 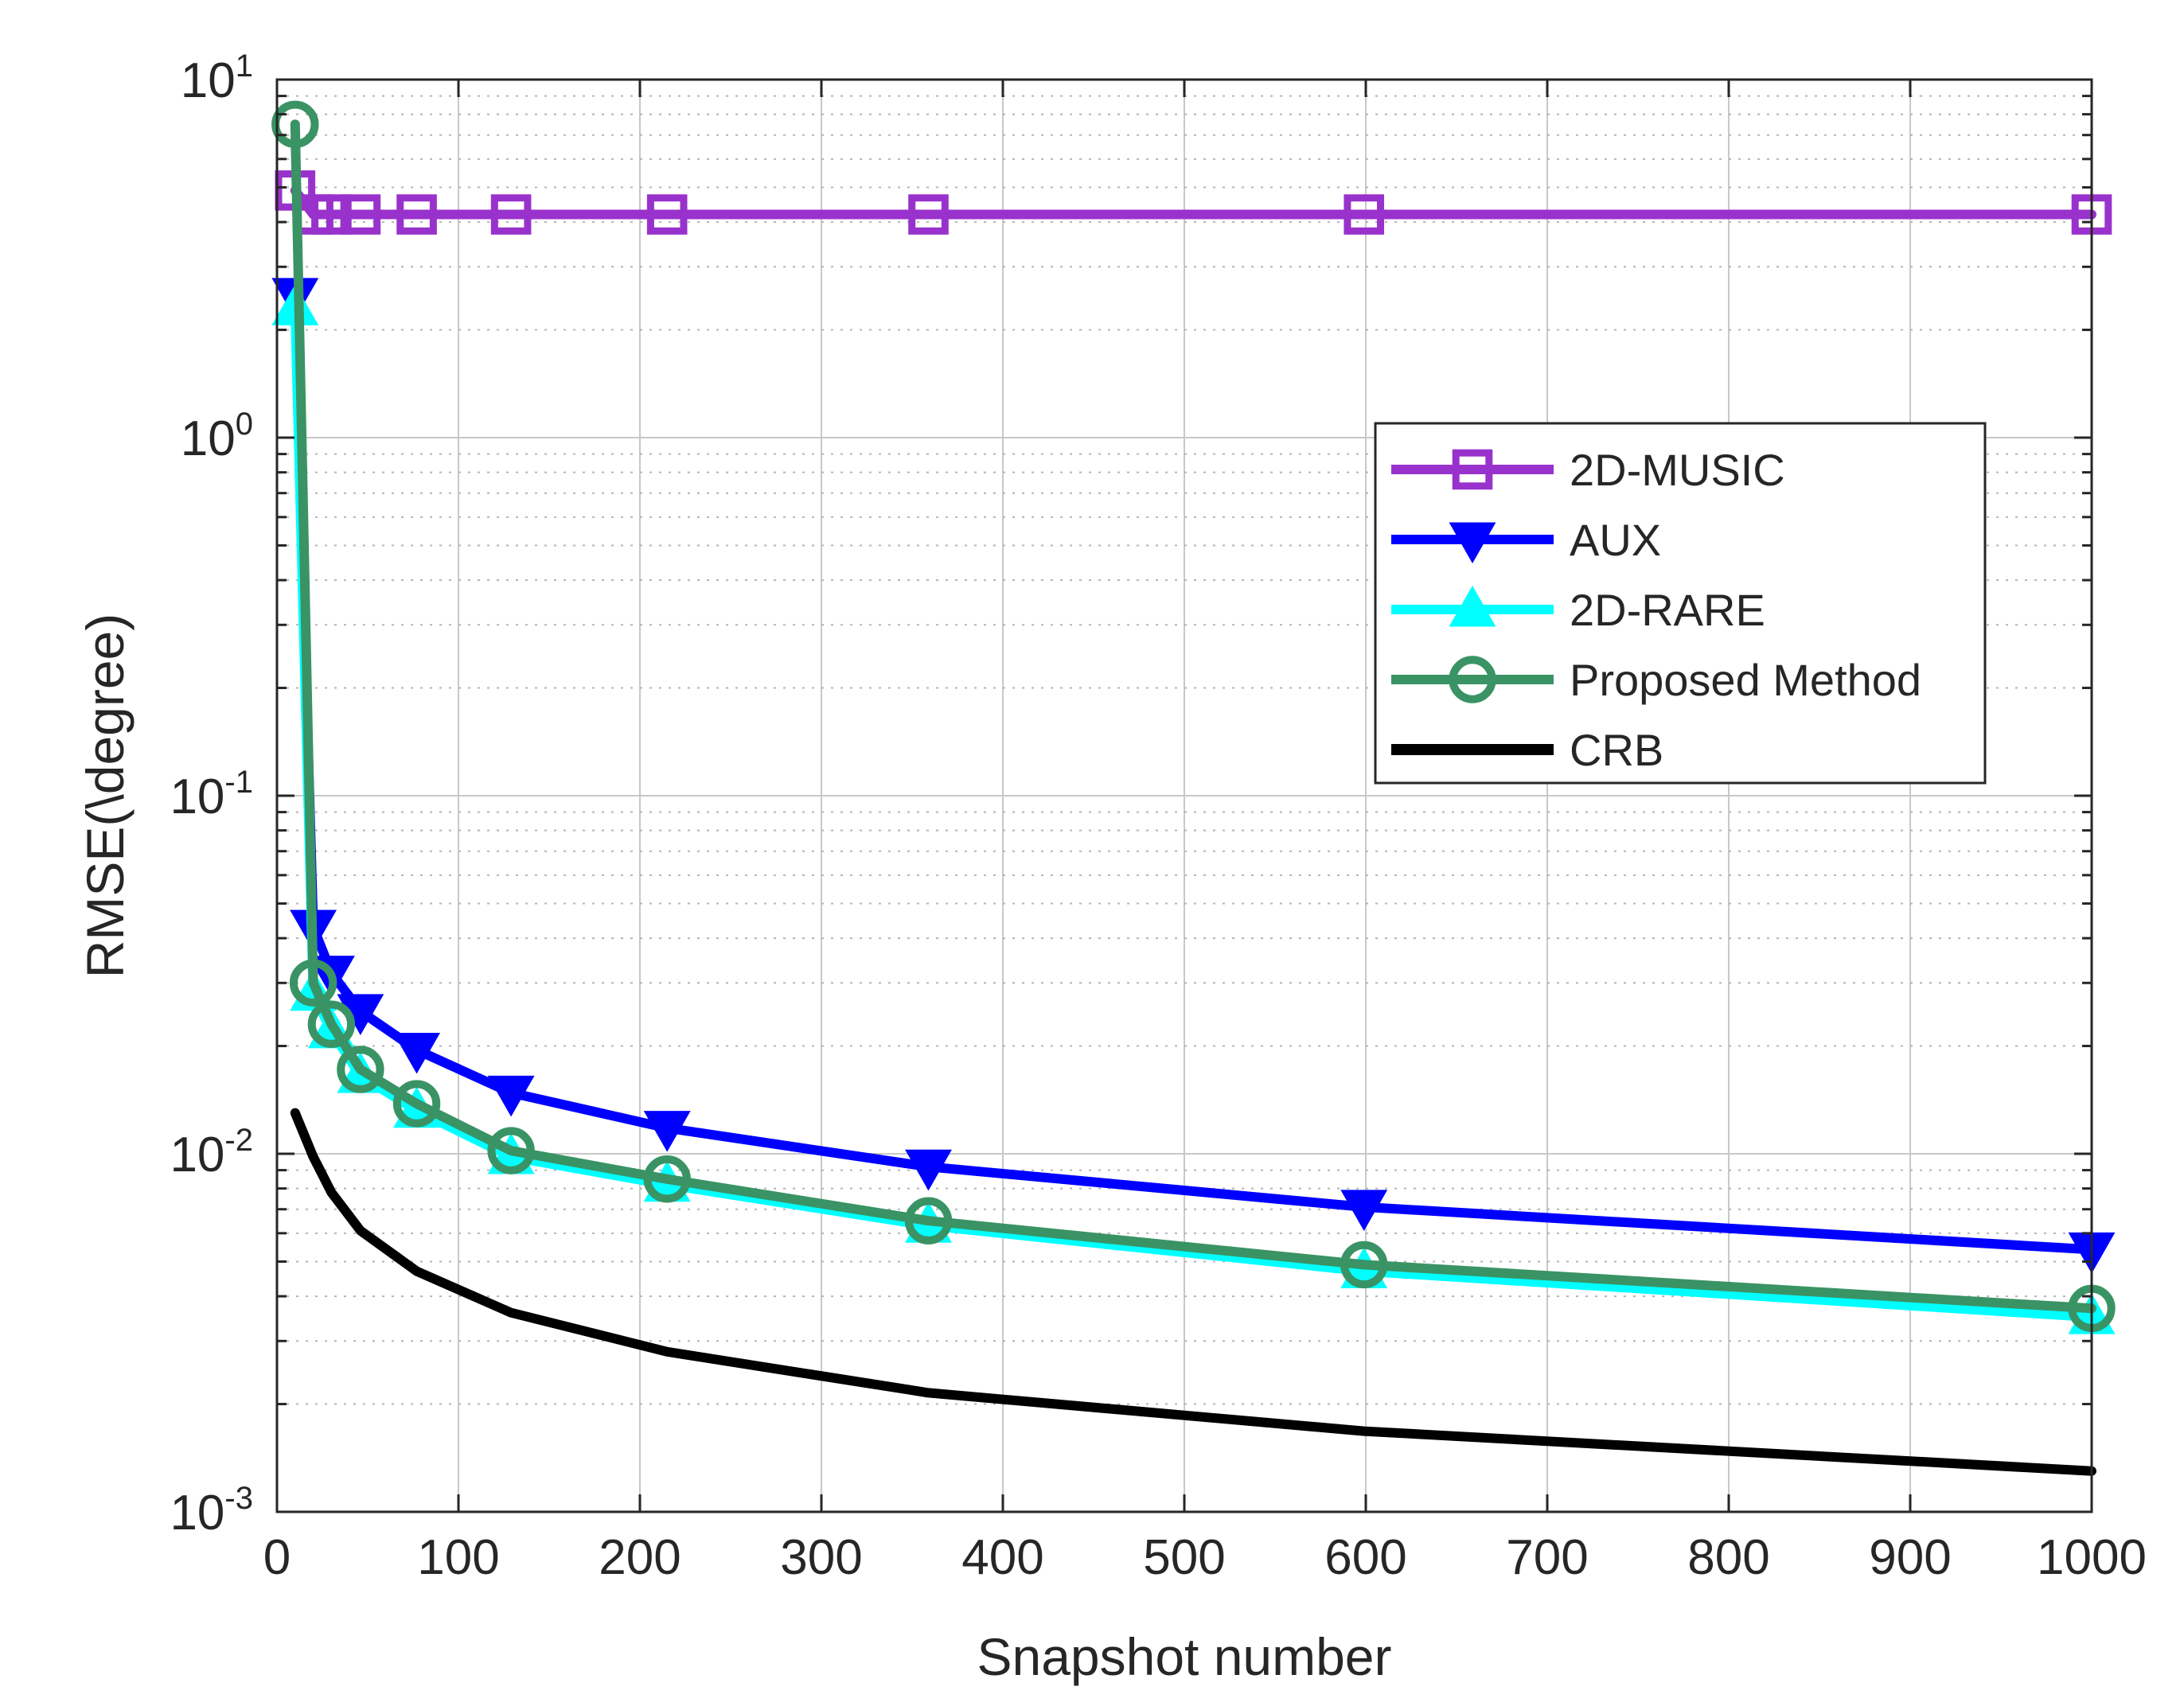 What do you see at coordinates (640, 1558) in the screenshot?
I see `x-tick-label: 200` at bounding box center [640, 1558].